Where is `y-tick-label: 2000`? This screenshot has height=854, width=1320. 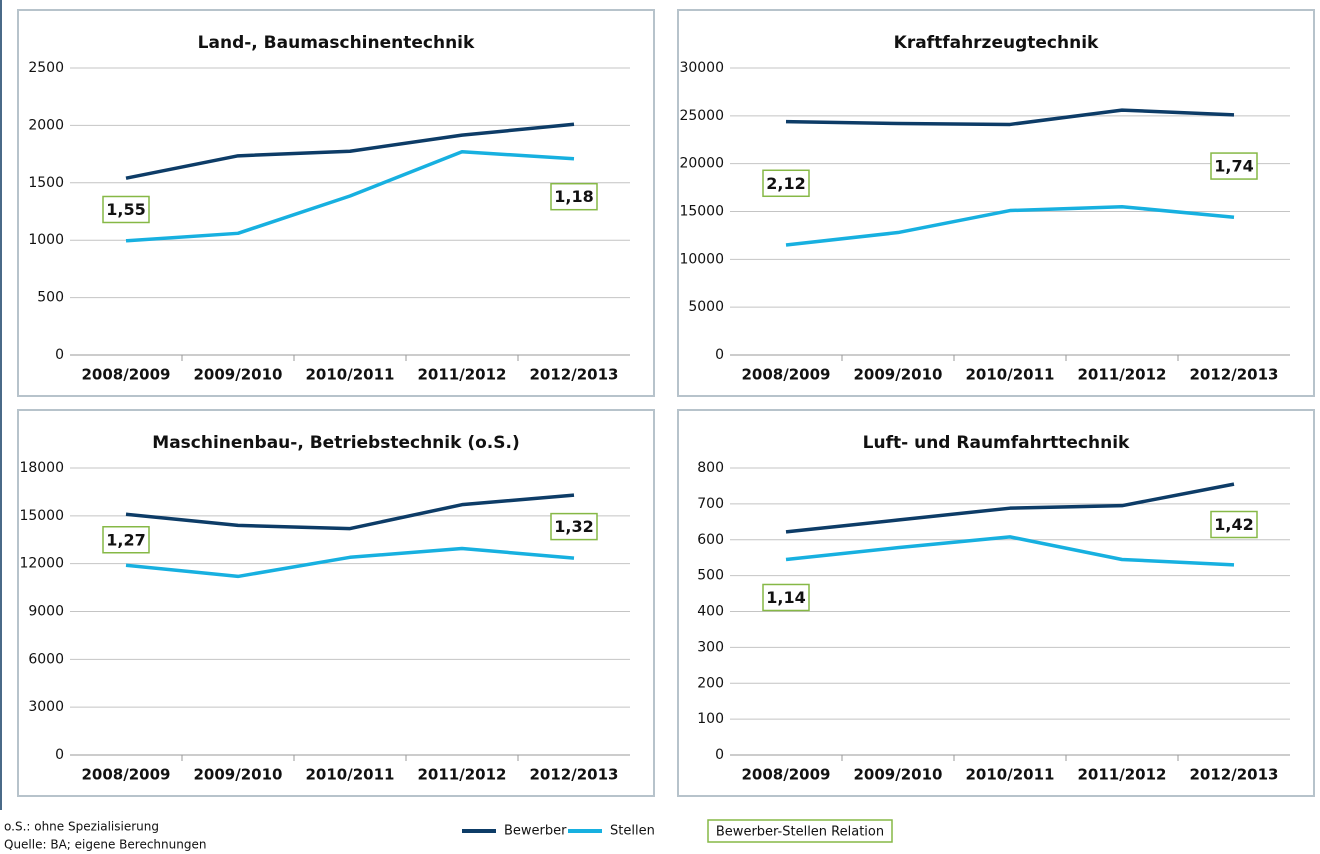 y-tick-label: 2000 is located at coordinates (46, 125).